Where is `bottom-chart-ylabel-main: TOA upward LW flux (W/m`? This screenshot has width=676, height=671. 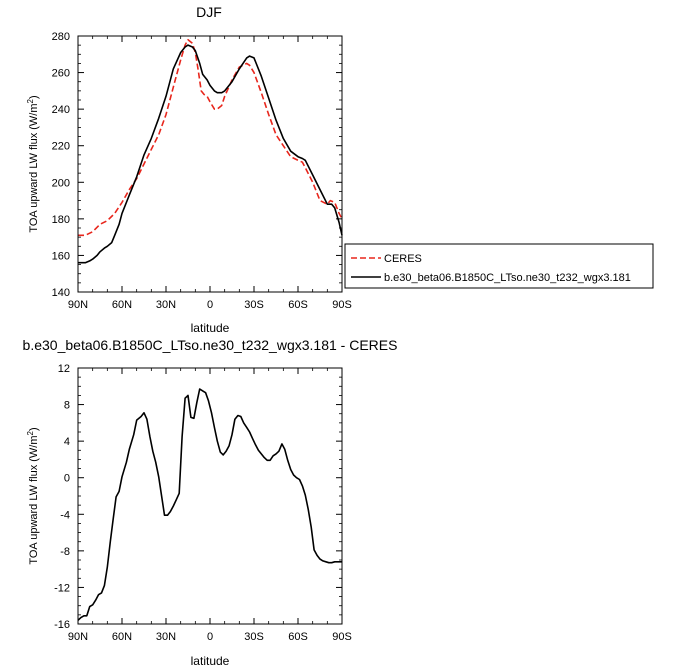
bottom-chart-ylabel-main: TOA upward LW flux (W/m is located at coordinates (34, 499).